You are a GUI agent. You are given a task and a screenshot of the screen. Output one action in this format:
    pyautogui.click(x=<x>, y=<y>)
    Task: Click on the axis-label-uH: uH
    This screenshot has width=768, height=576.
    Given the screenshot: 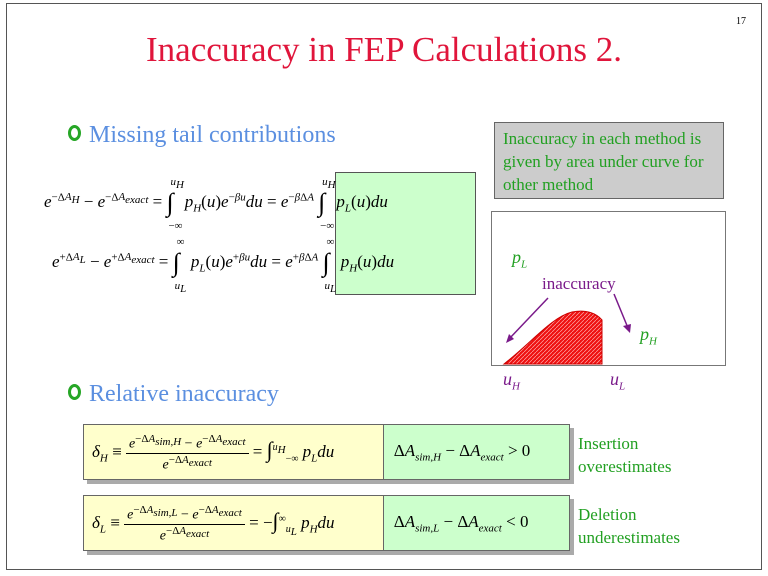 What is the action you would take?
    pyautogui.click(x=511, y=381)
    